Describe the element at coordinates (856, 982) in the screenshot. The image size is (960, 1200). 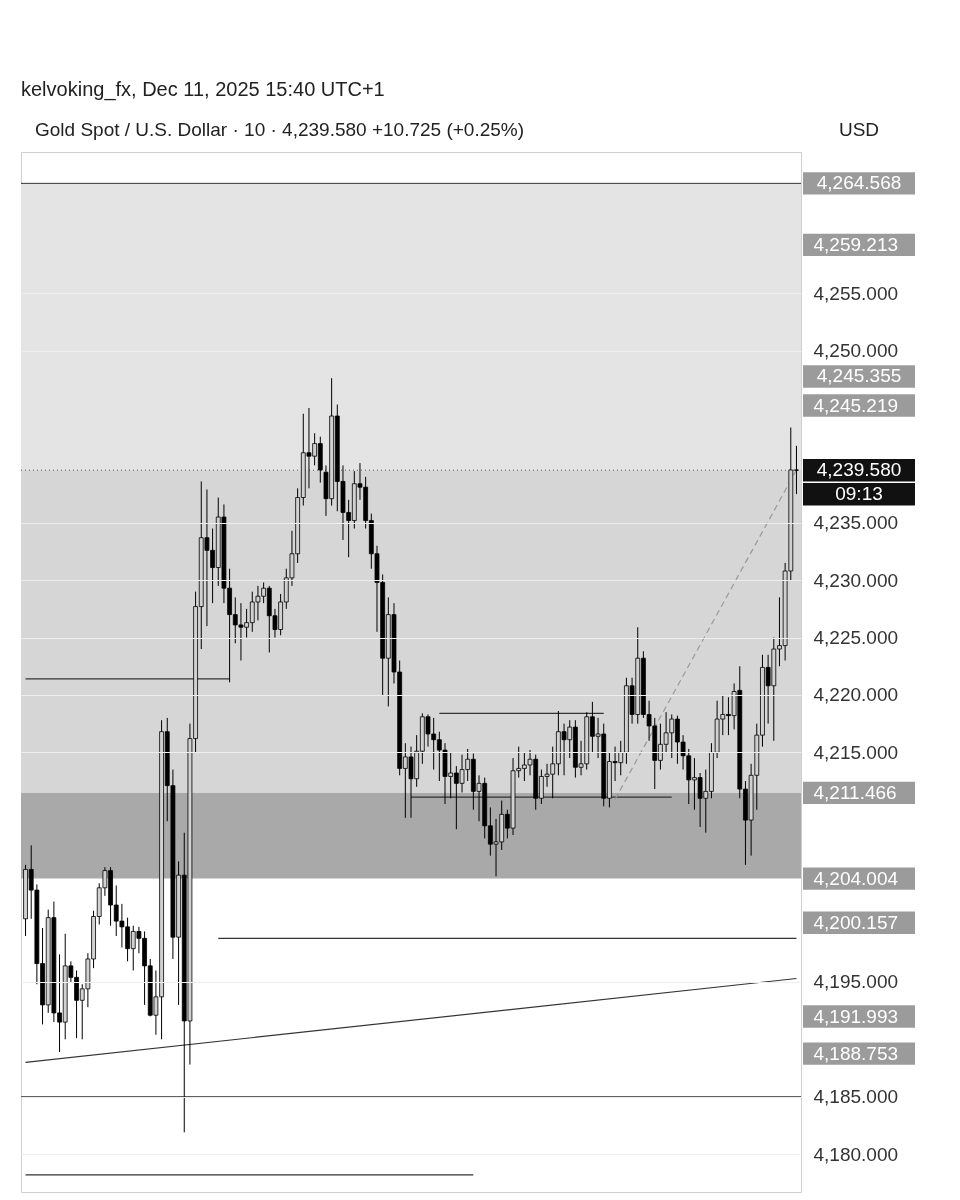
I see `y-tick-label: 4,195.000` at that location.